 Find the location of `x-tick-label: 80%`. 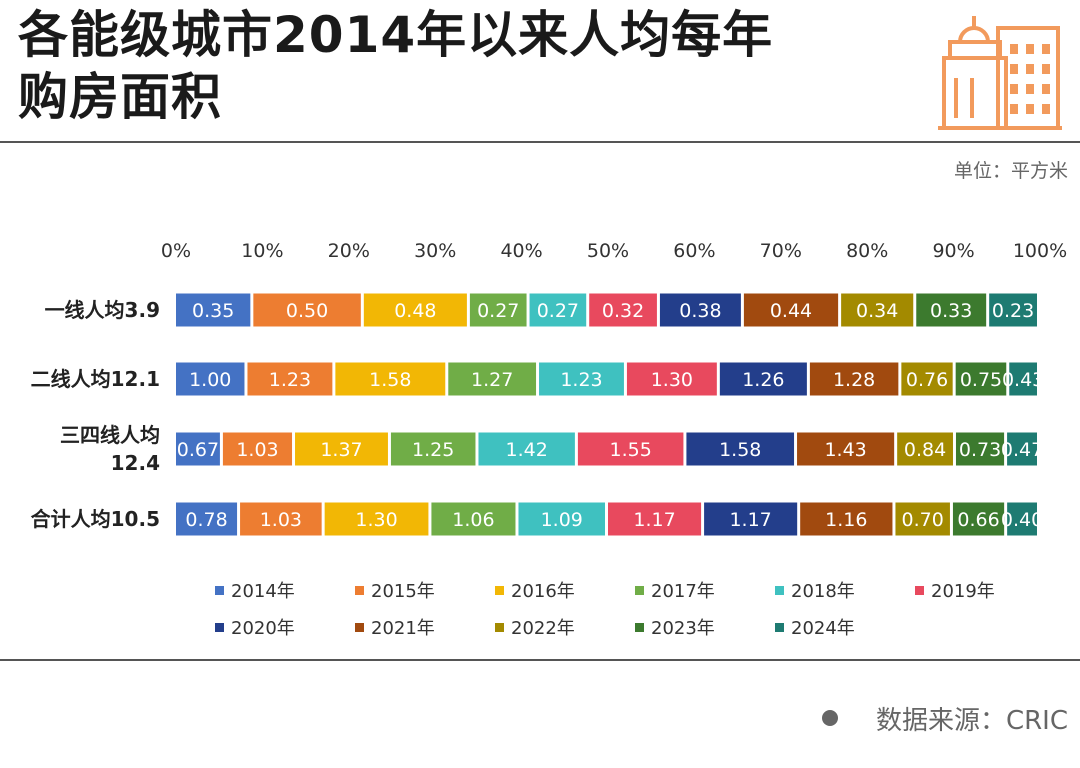

x-tick-label: 80% is located at coordinates (867, 251).